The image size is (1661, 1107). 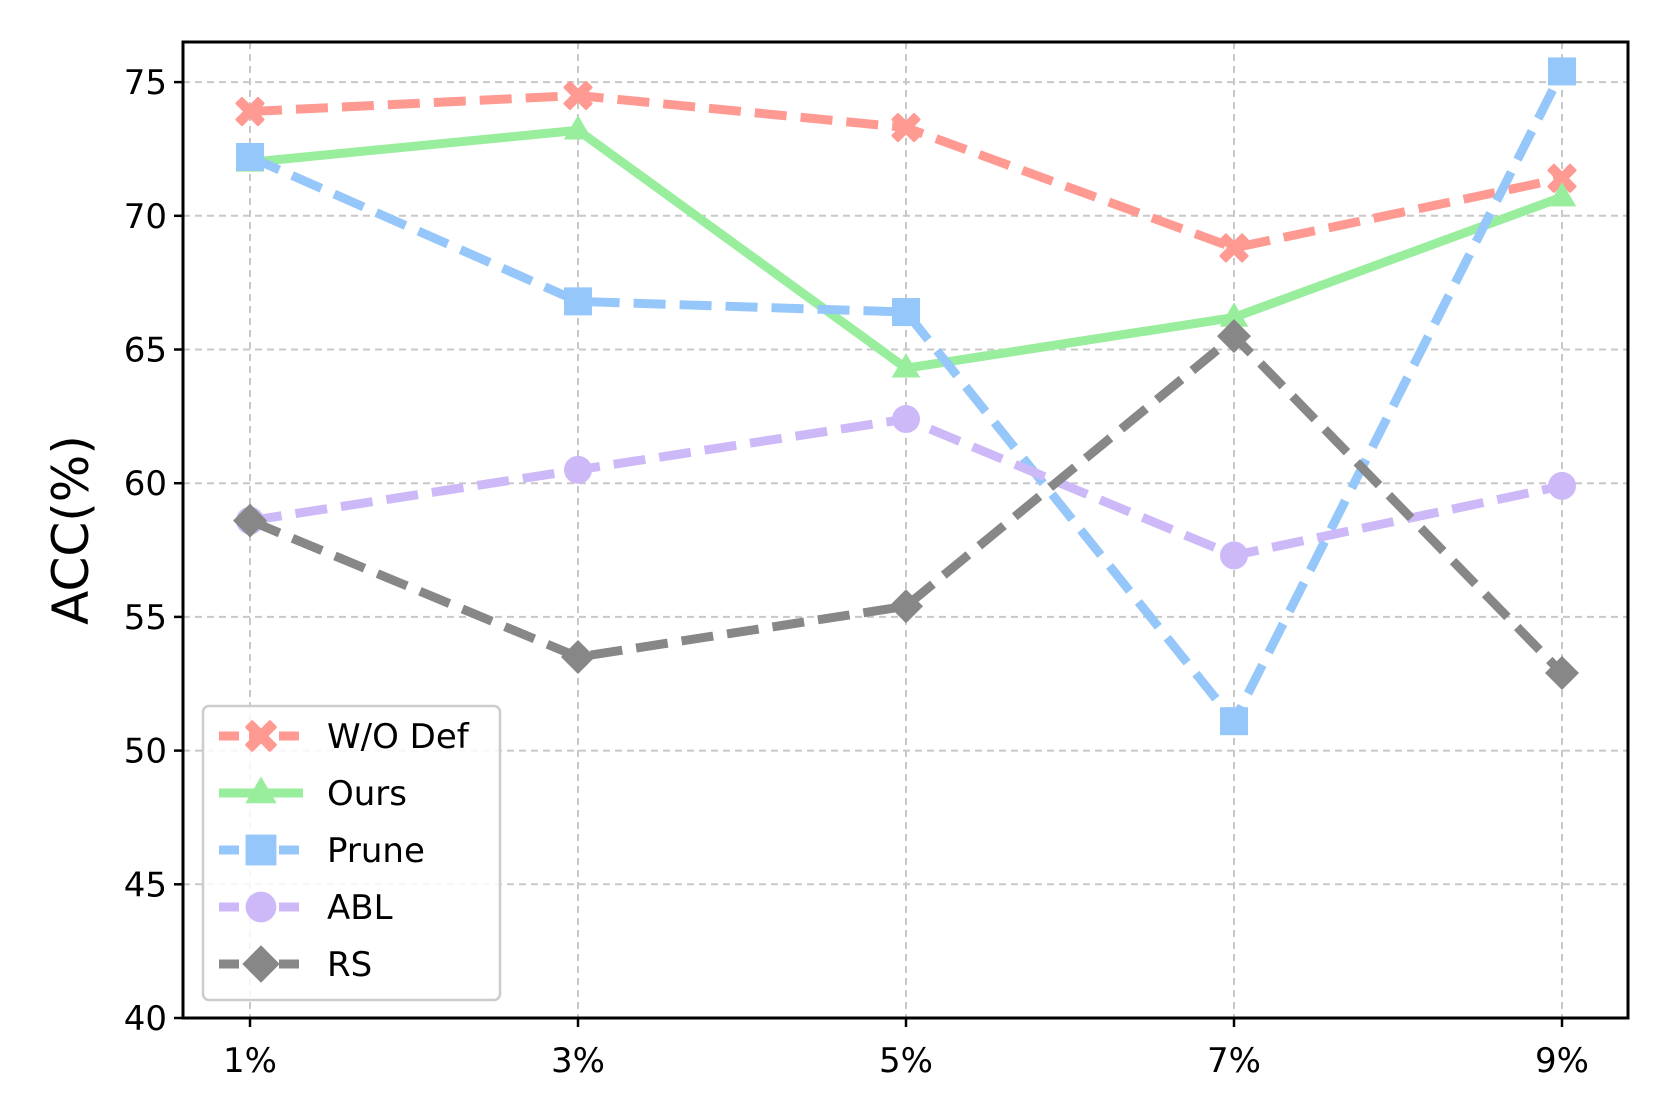 I want to click on y-tick-label: 70, so click(x=145, y=217).